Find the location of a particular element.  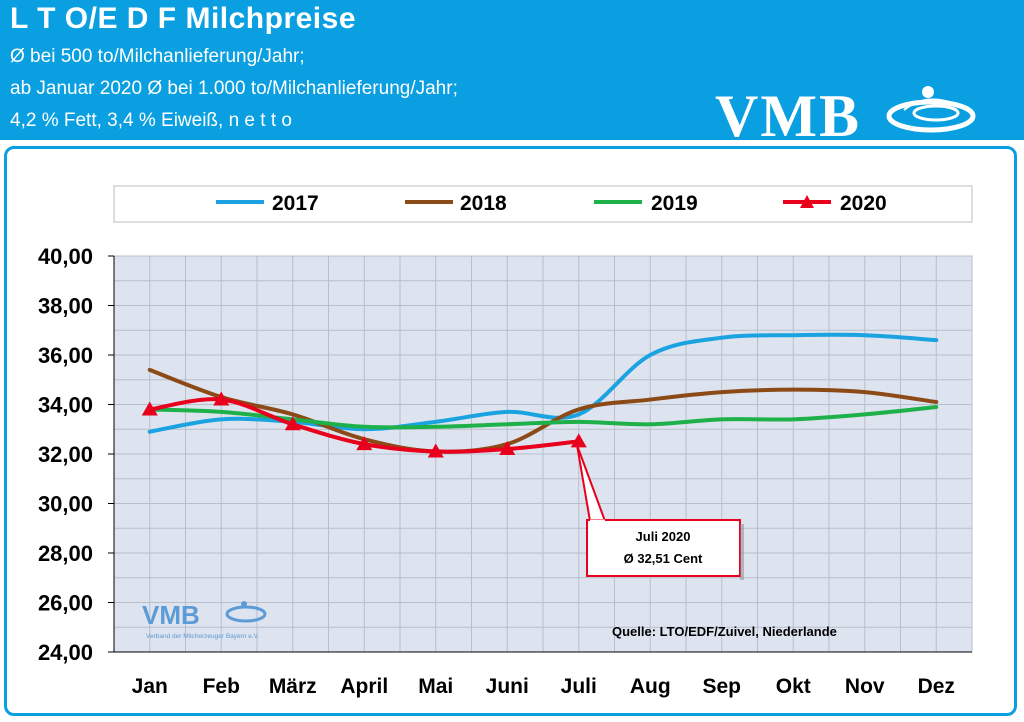

y-tick-label: 36,00 is located at coordinates (65, 355).